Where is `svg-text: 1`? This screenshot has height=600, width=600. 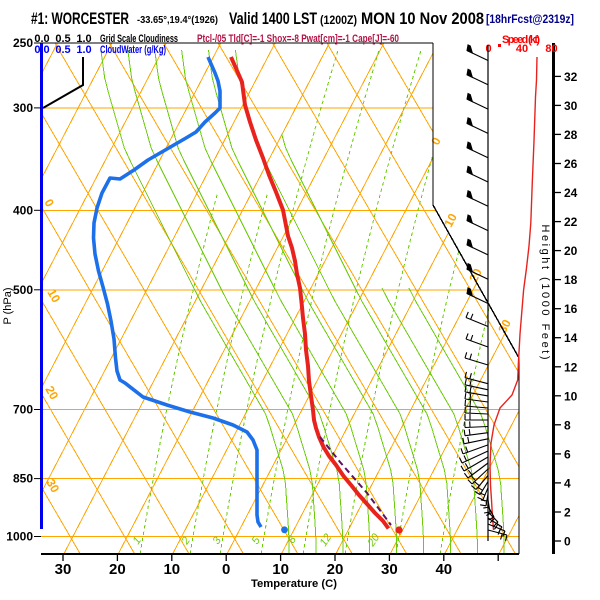
svg-text: 1 is located at coordinates (137, 541).